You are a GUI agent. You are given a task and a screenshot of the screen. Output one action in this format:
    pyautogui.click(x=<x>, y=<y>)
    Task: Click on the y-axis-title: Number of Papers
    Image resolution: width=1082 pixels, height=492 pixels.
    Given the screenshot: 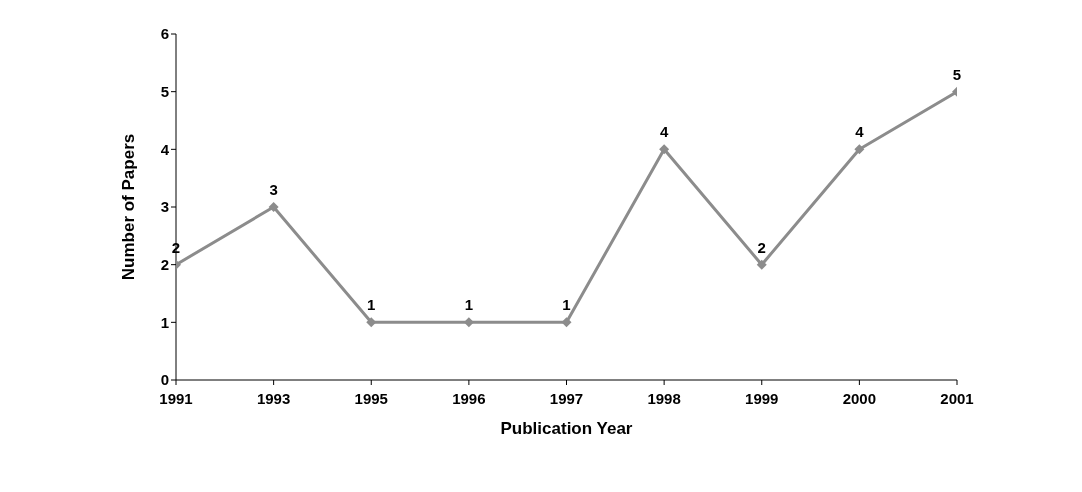 What is the action you would take?
    pyautogui.click(x=129, y=207)
    